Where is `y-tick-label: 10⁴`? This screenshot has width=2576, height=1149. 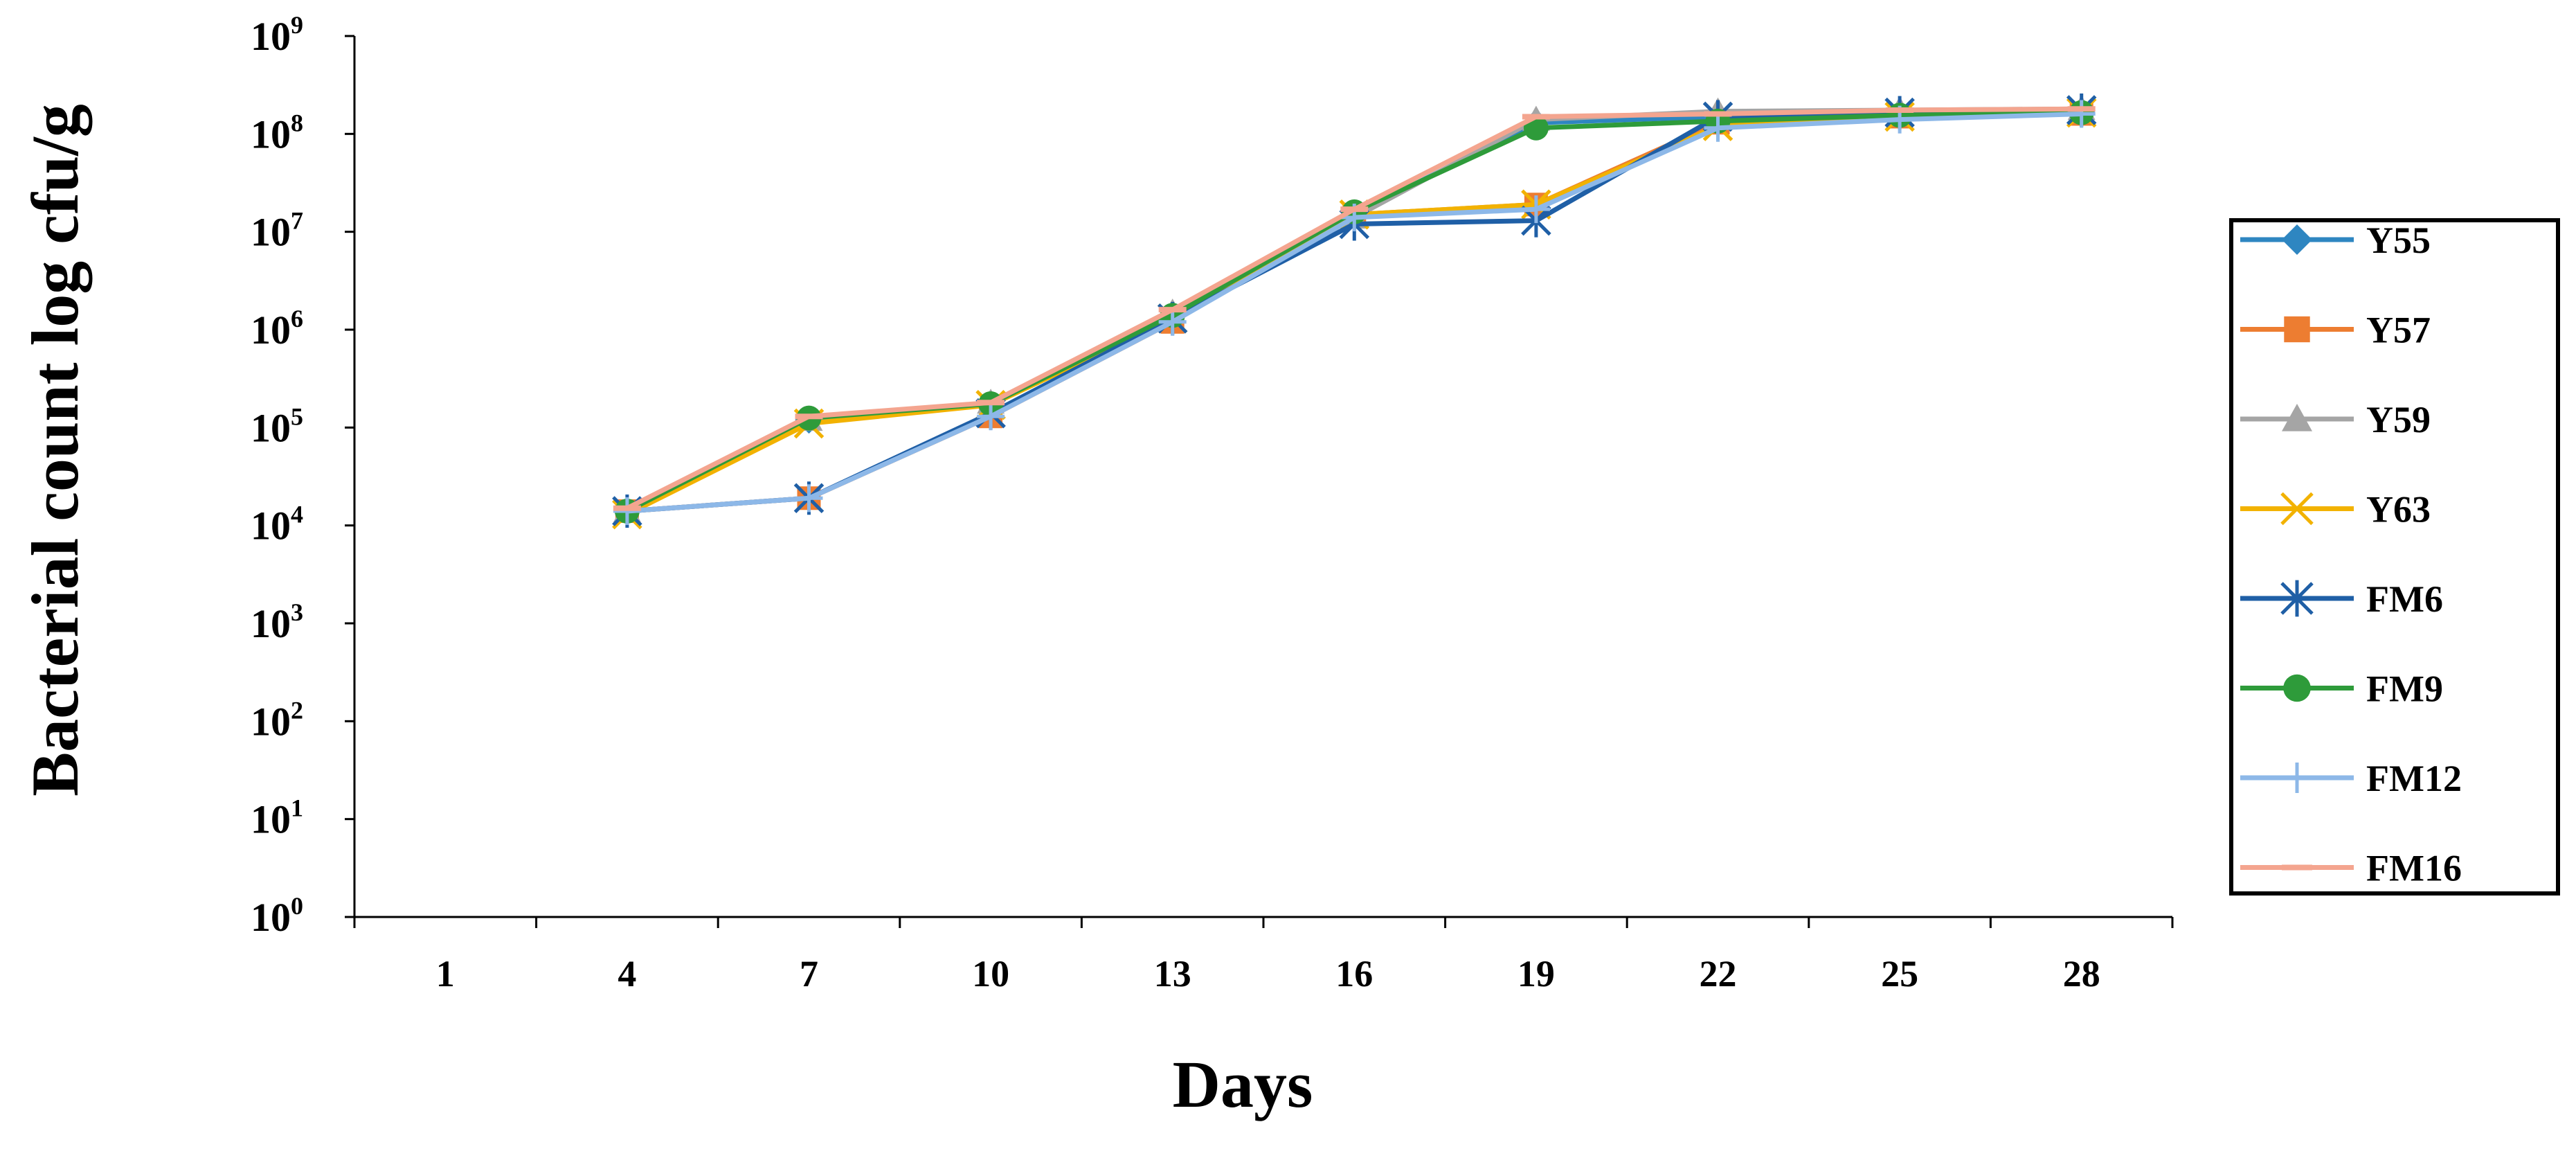
y-tick-label: 10⁴ is located at coordinates (277, 525).